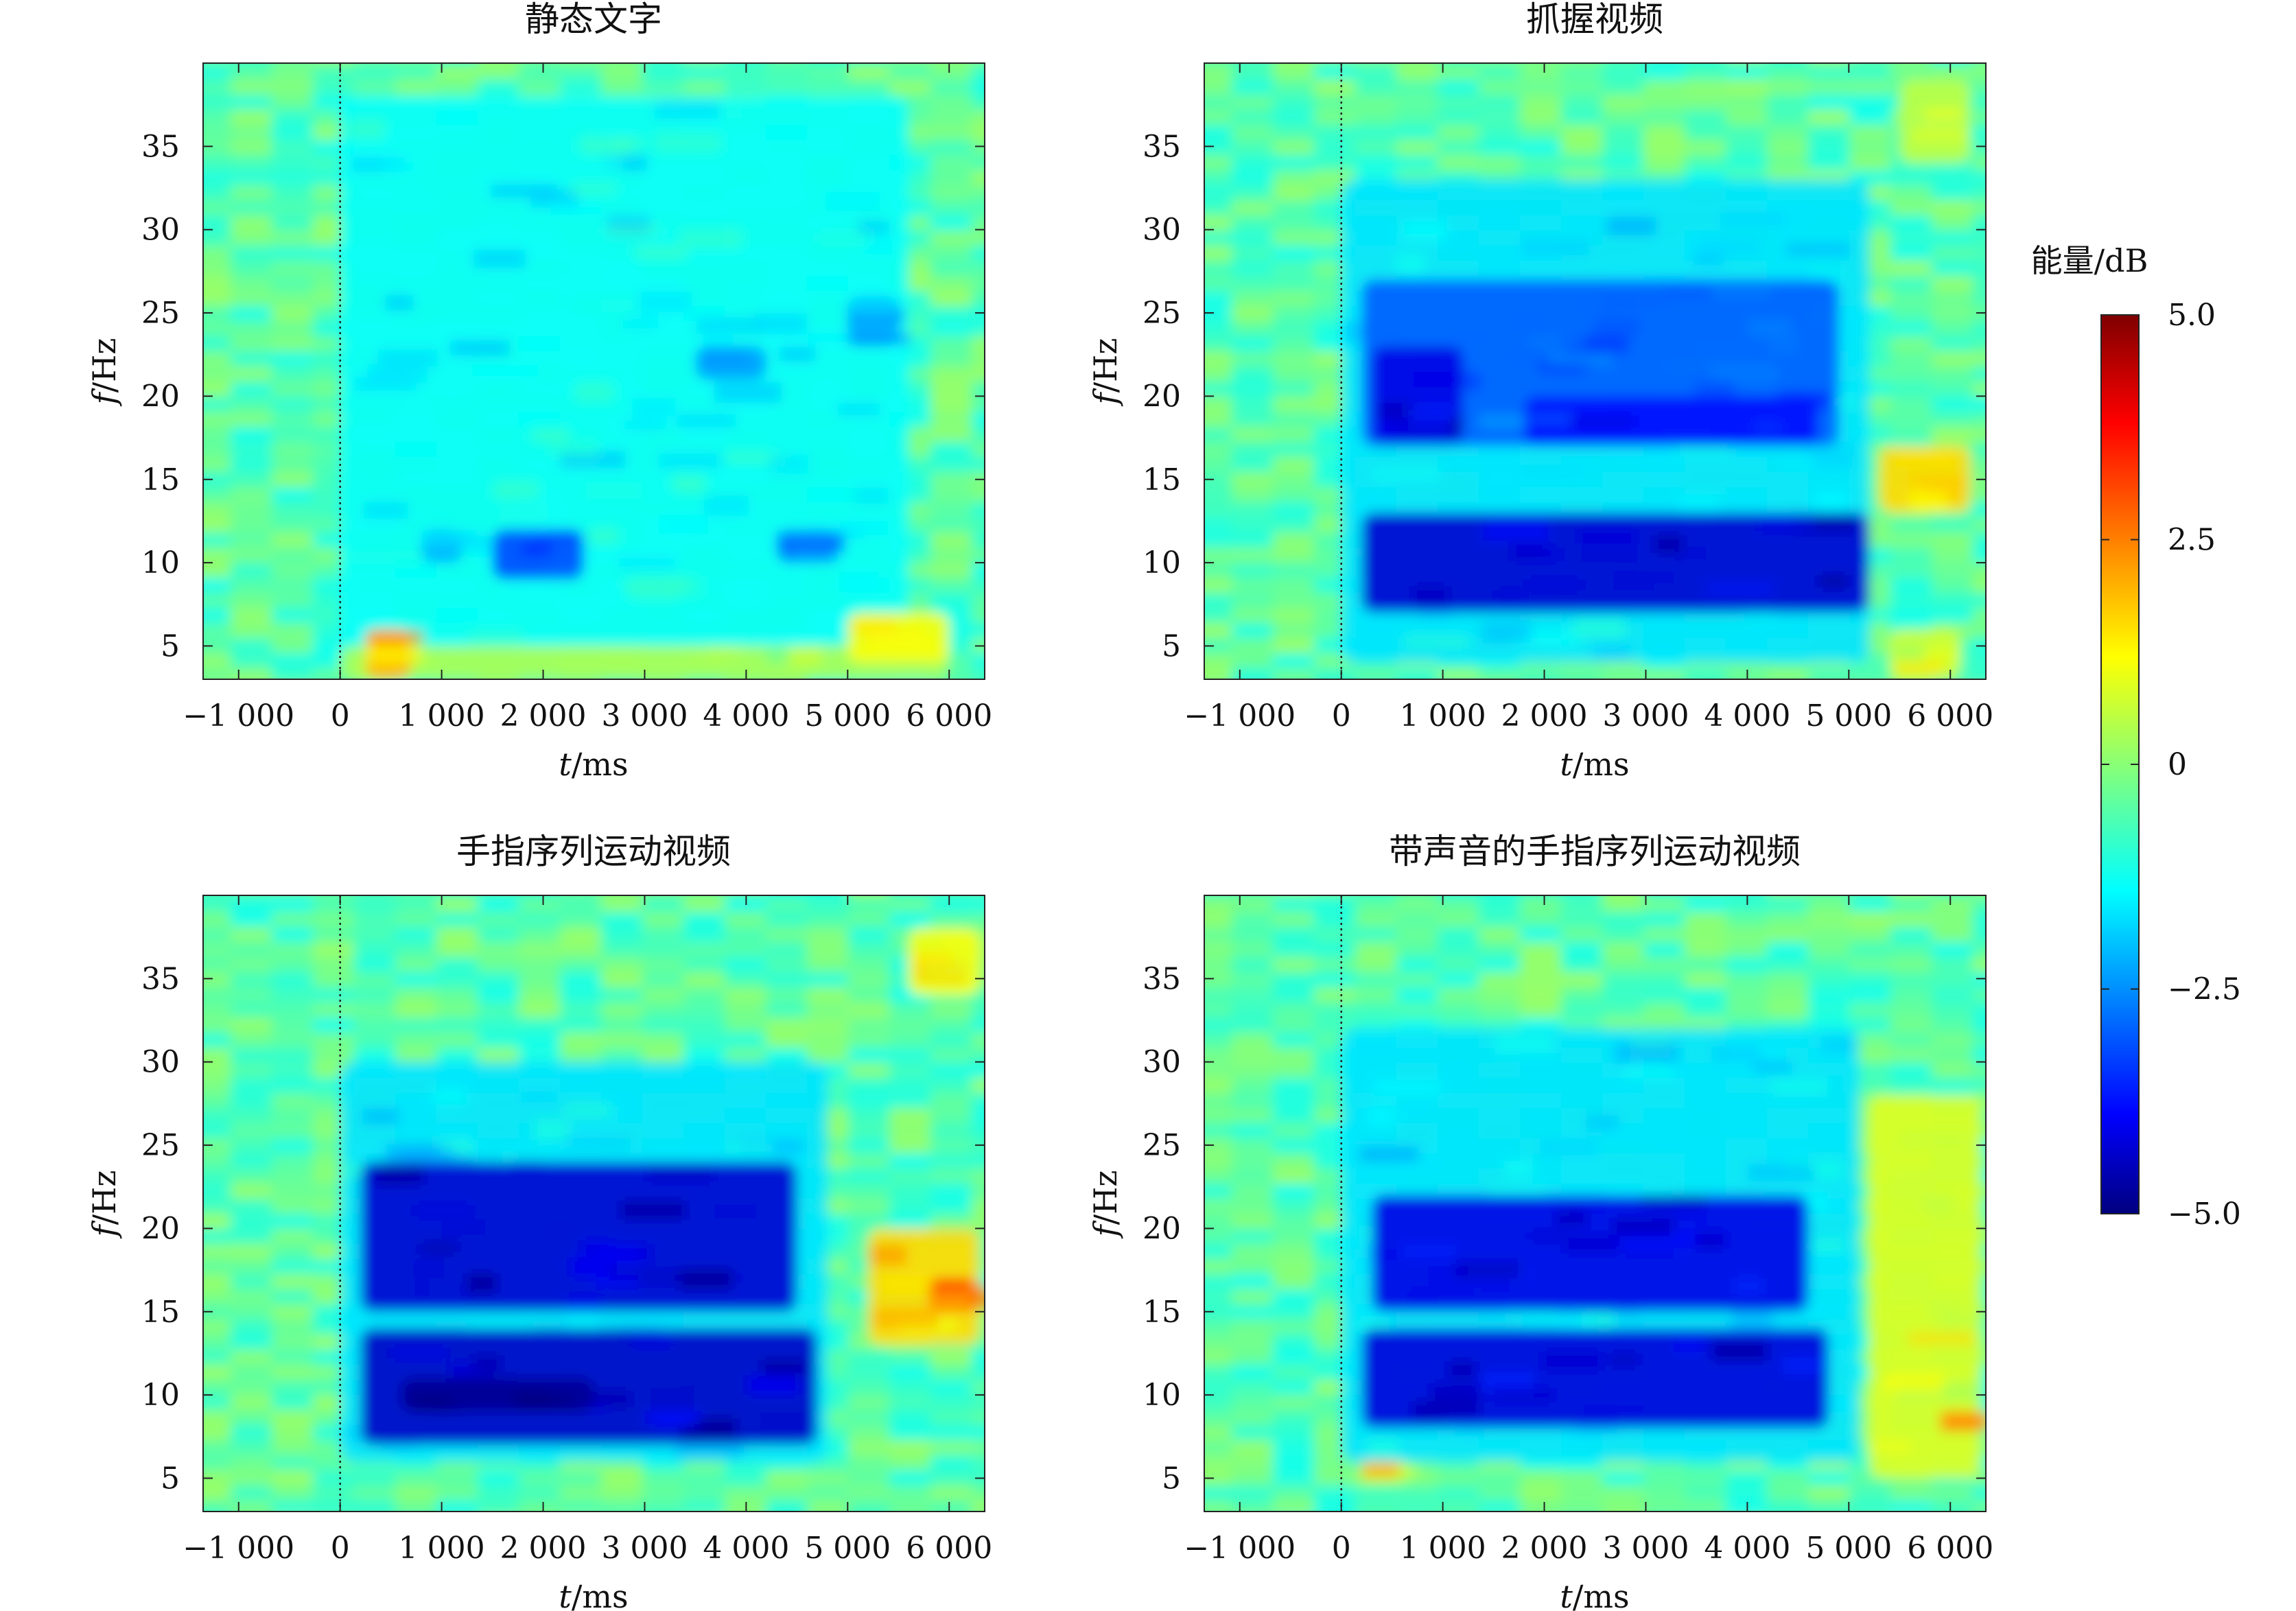 The image size is (2296, 1611). Describe the element at coordinates (442, 715) in the screenshot. I see `x-tick-label: 1 000` at that location.